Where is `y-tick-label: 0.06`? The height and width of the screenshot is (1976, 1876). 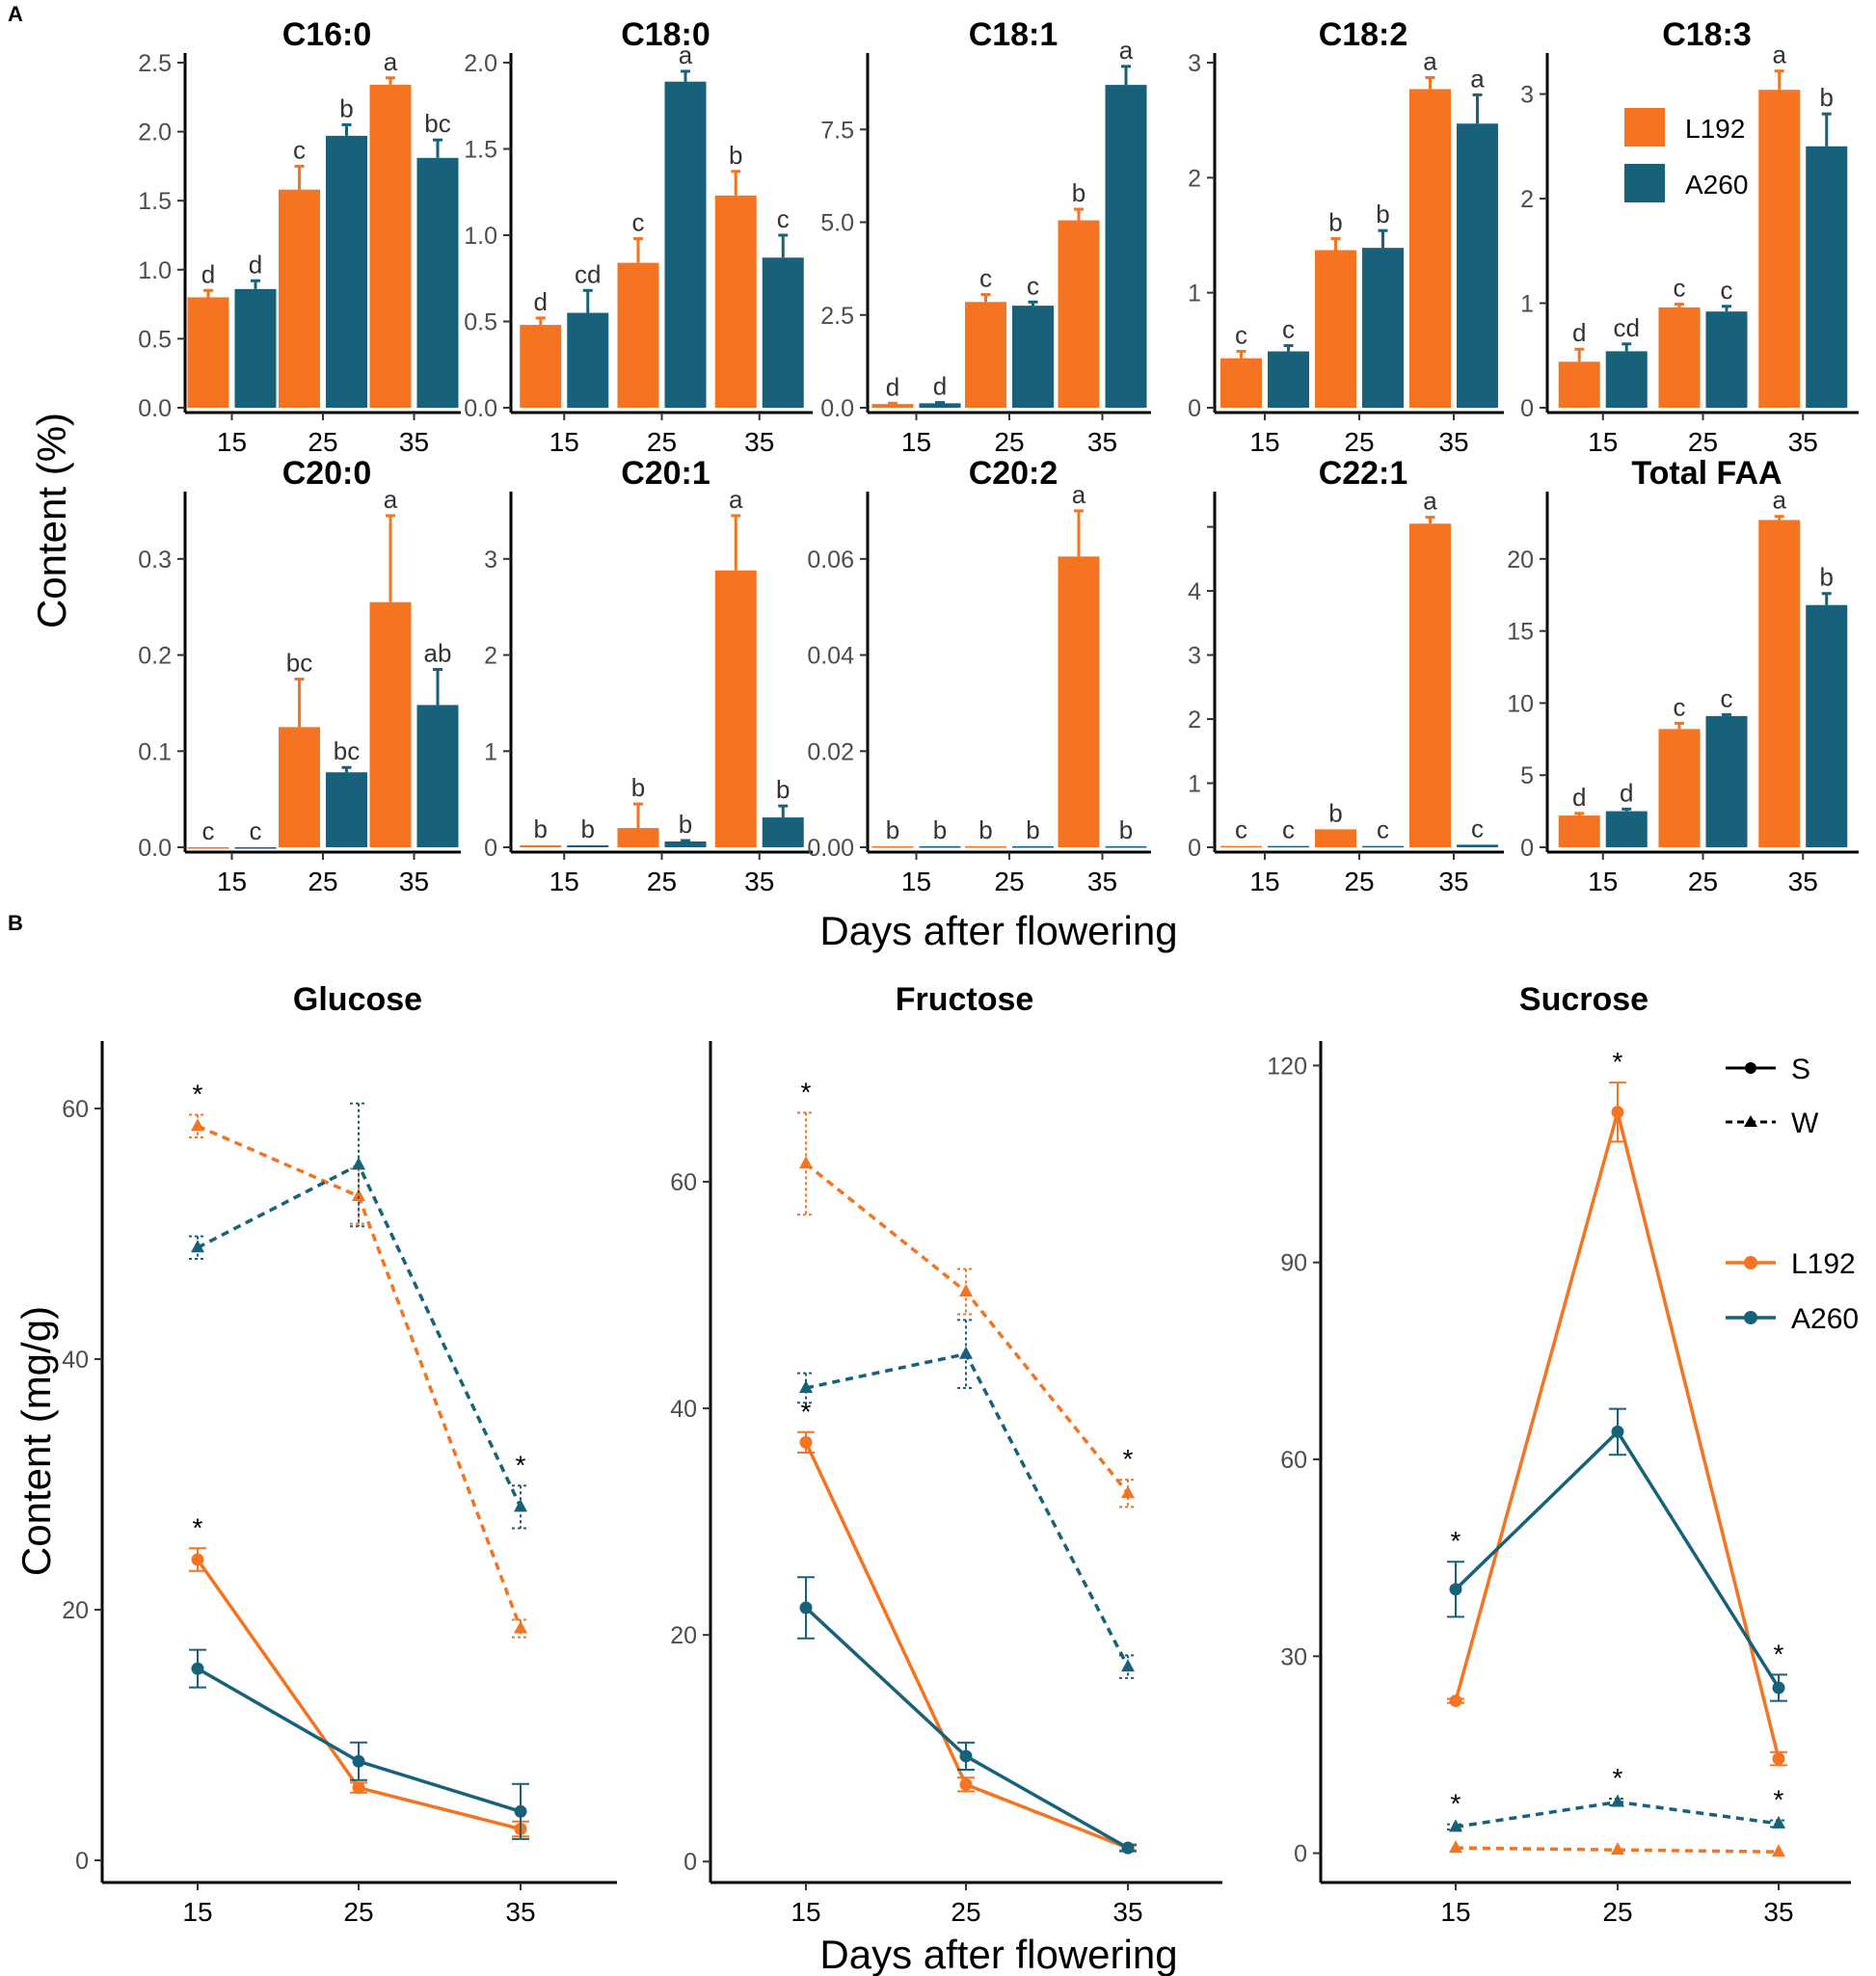
y-tick-label: 0.06 is located at coordinates (830, 560).